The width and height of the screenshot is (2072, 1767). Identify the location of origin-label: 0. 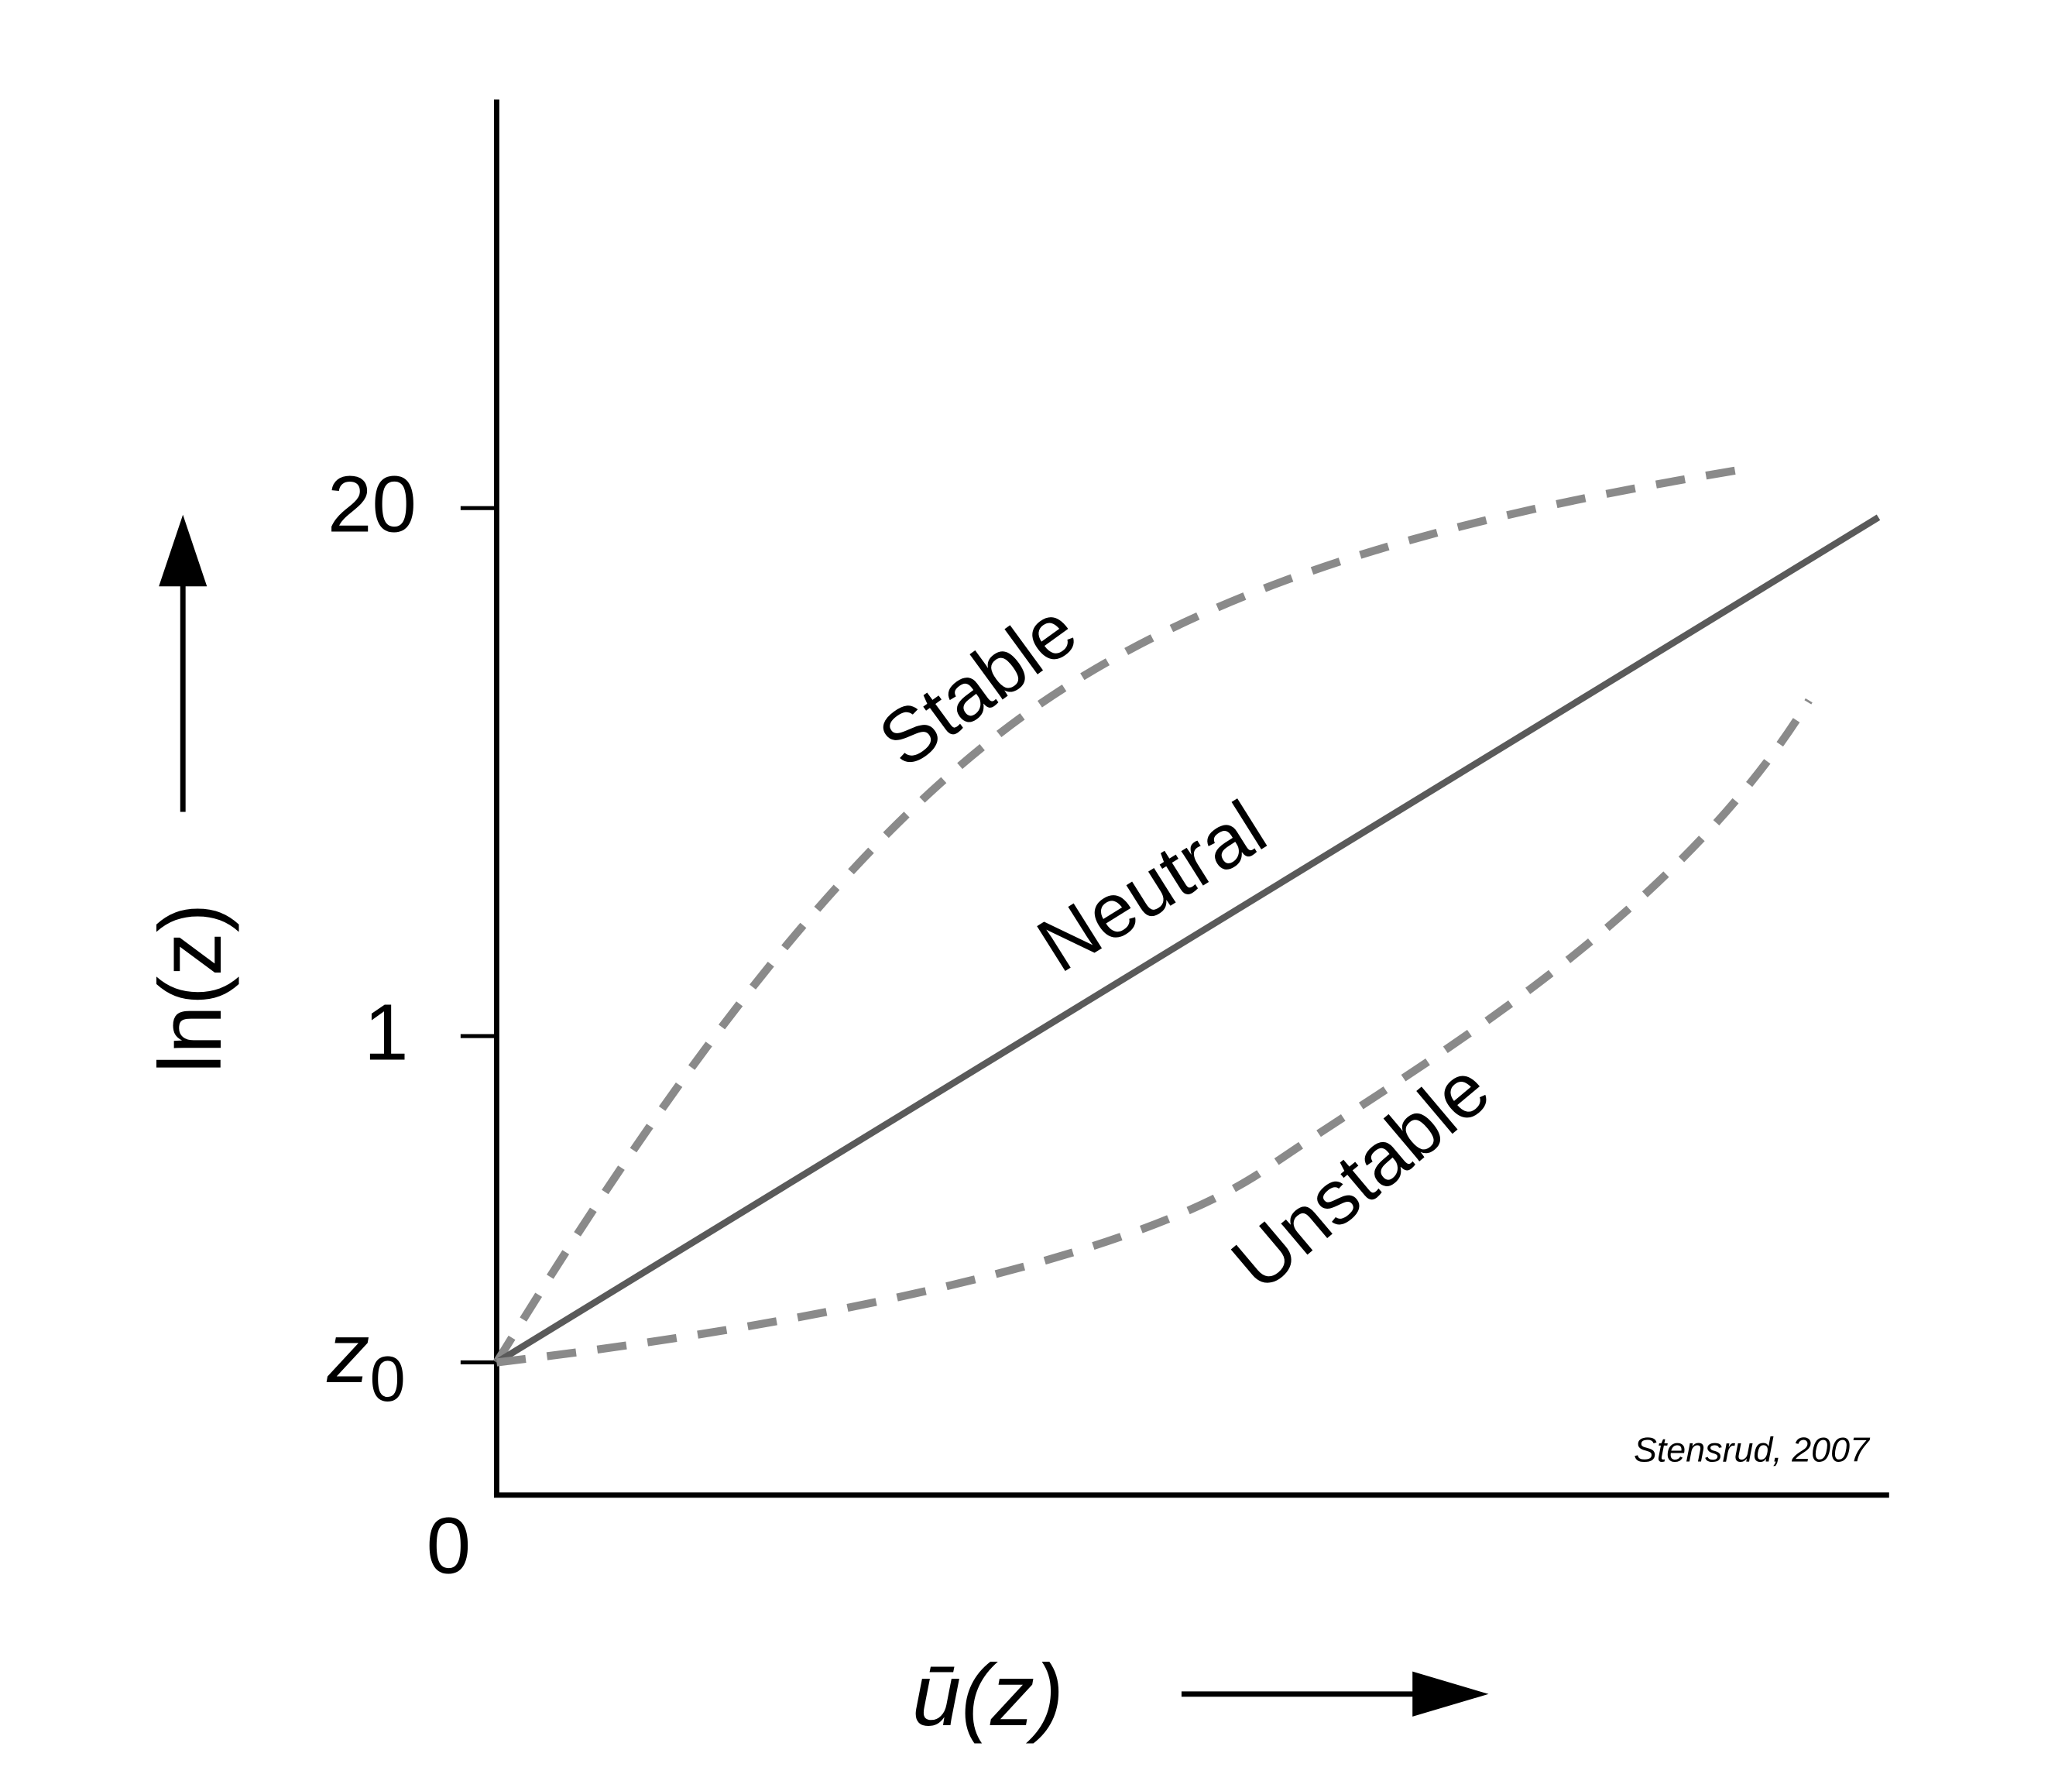
(449, 1545).